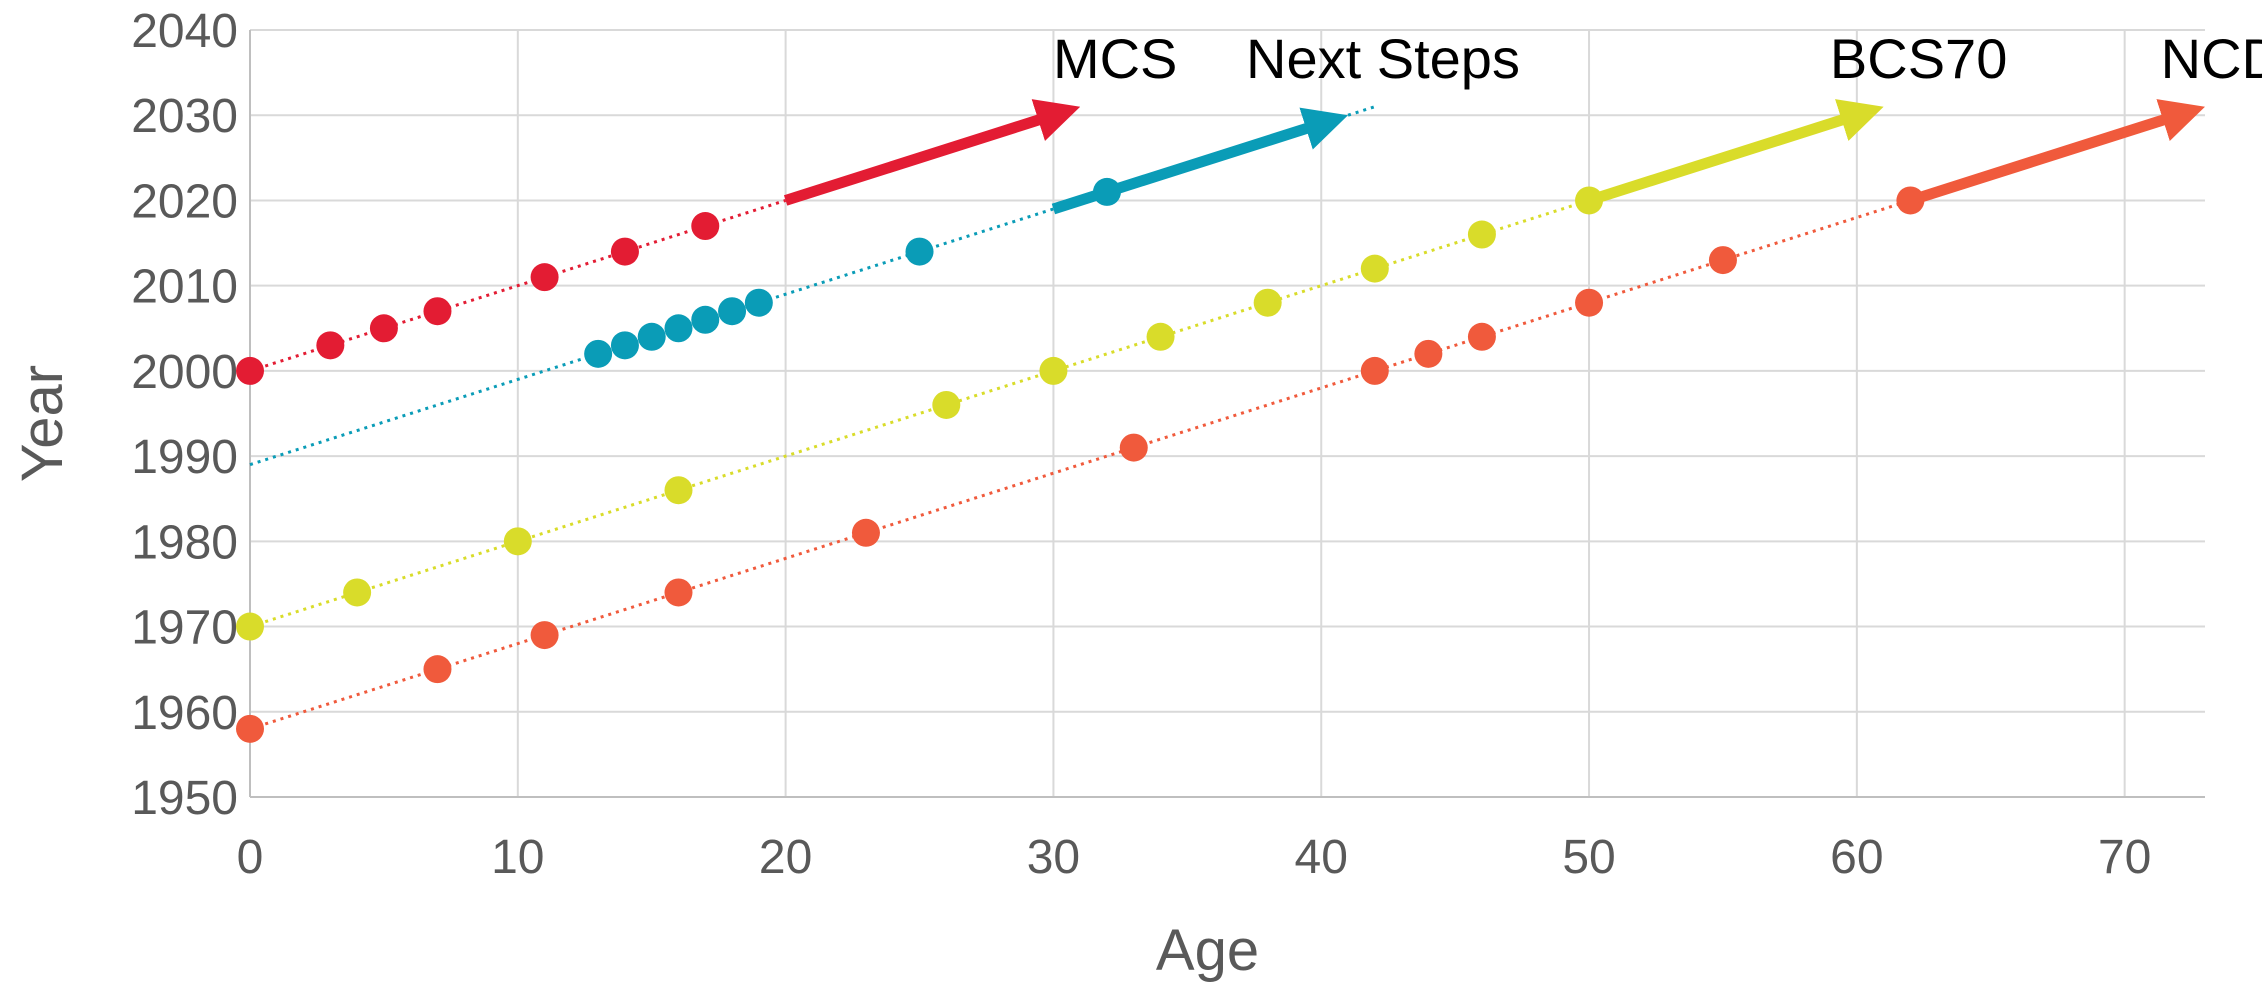  What do you see at coordinates (1115, 58) in the screenshot?
I see `series-label: MCS` at bounding box center [1115, 58].